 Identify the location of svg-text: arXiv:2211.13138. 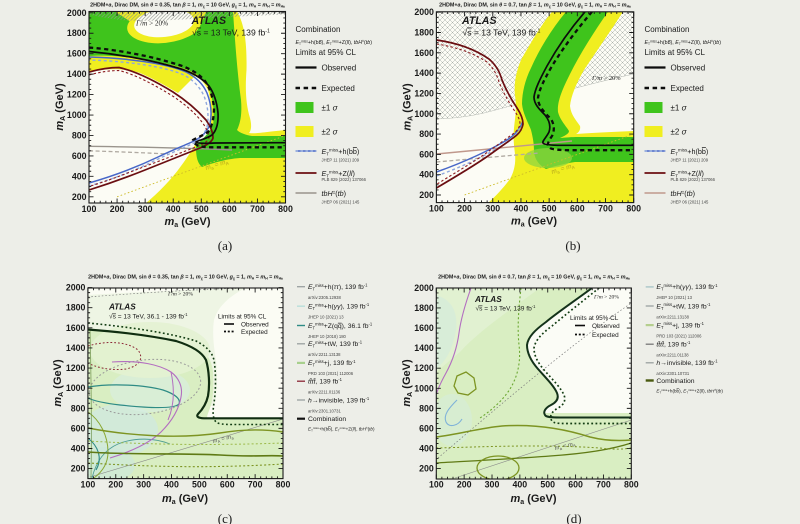
(324, 354).